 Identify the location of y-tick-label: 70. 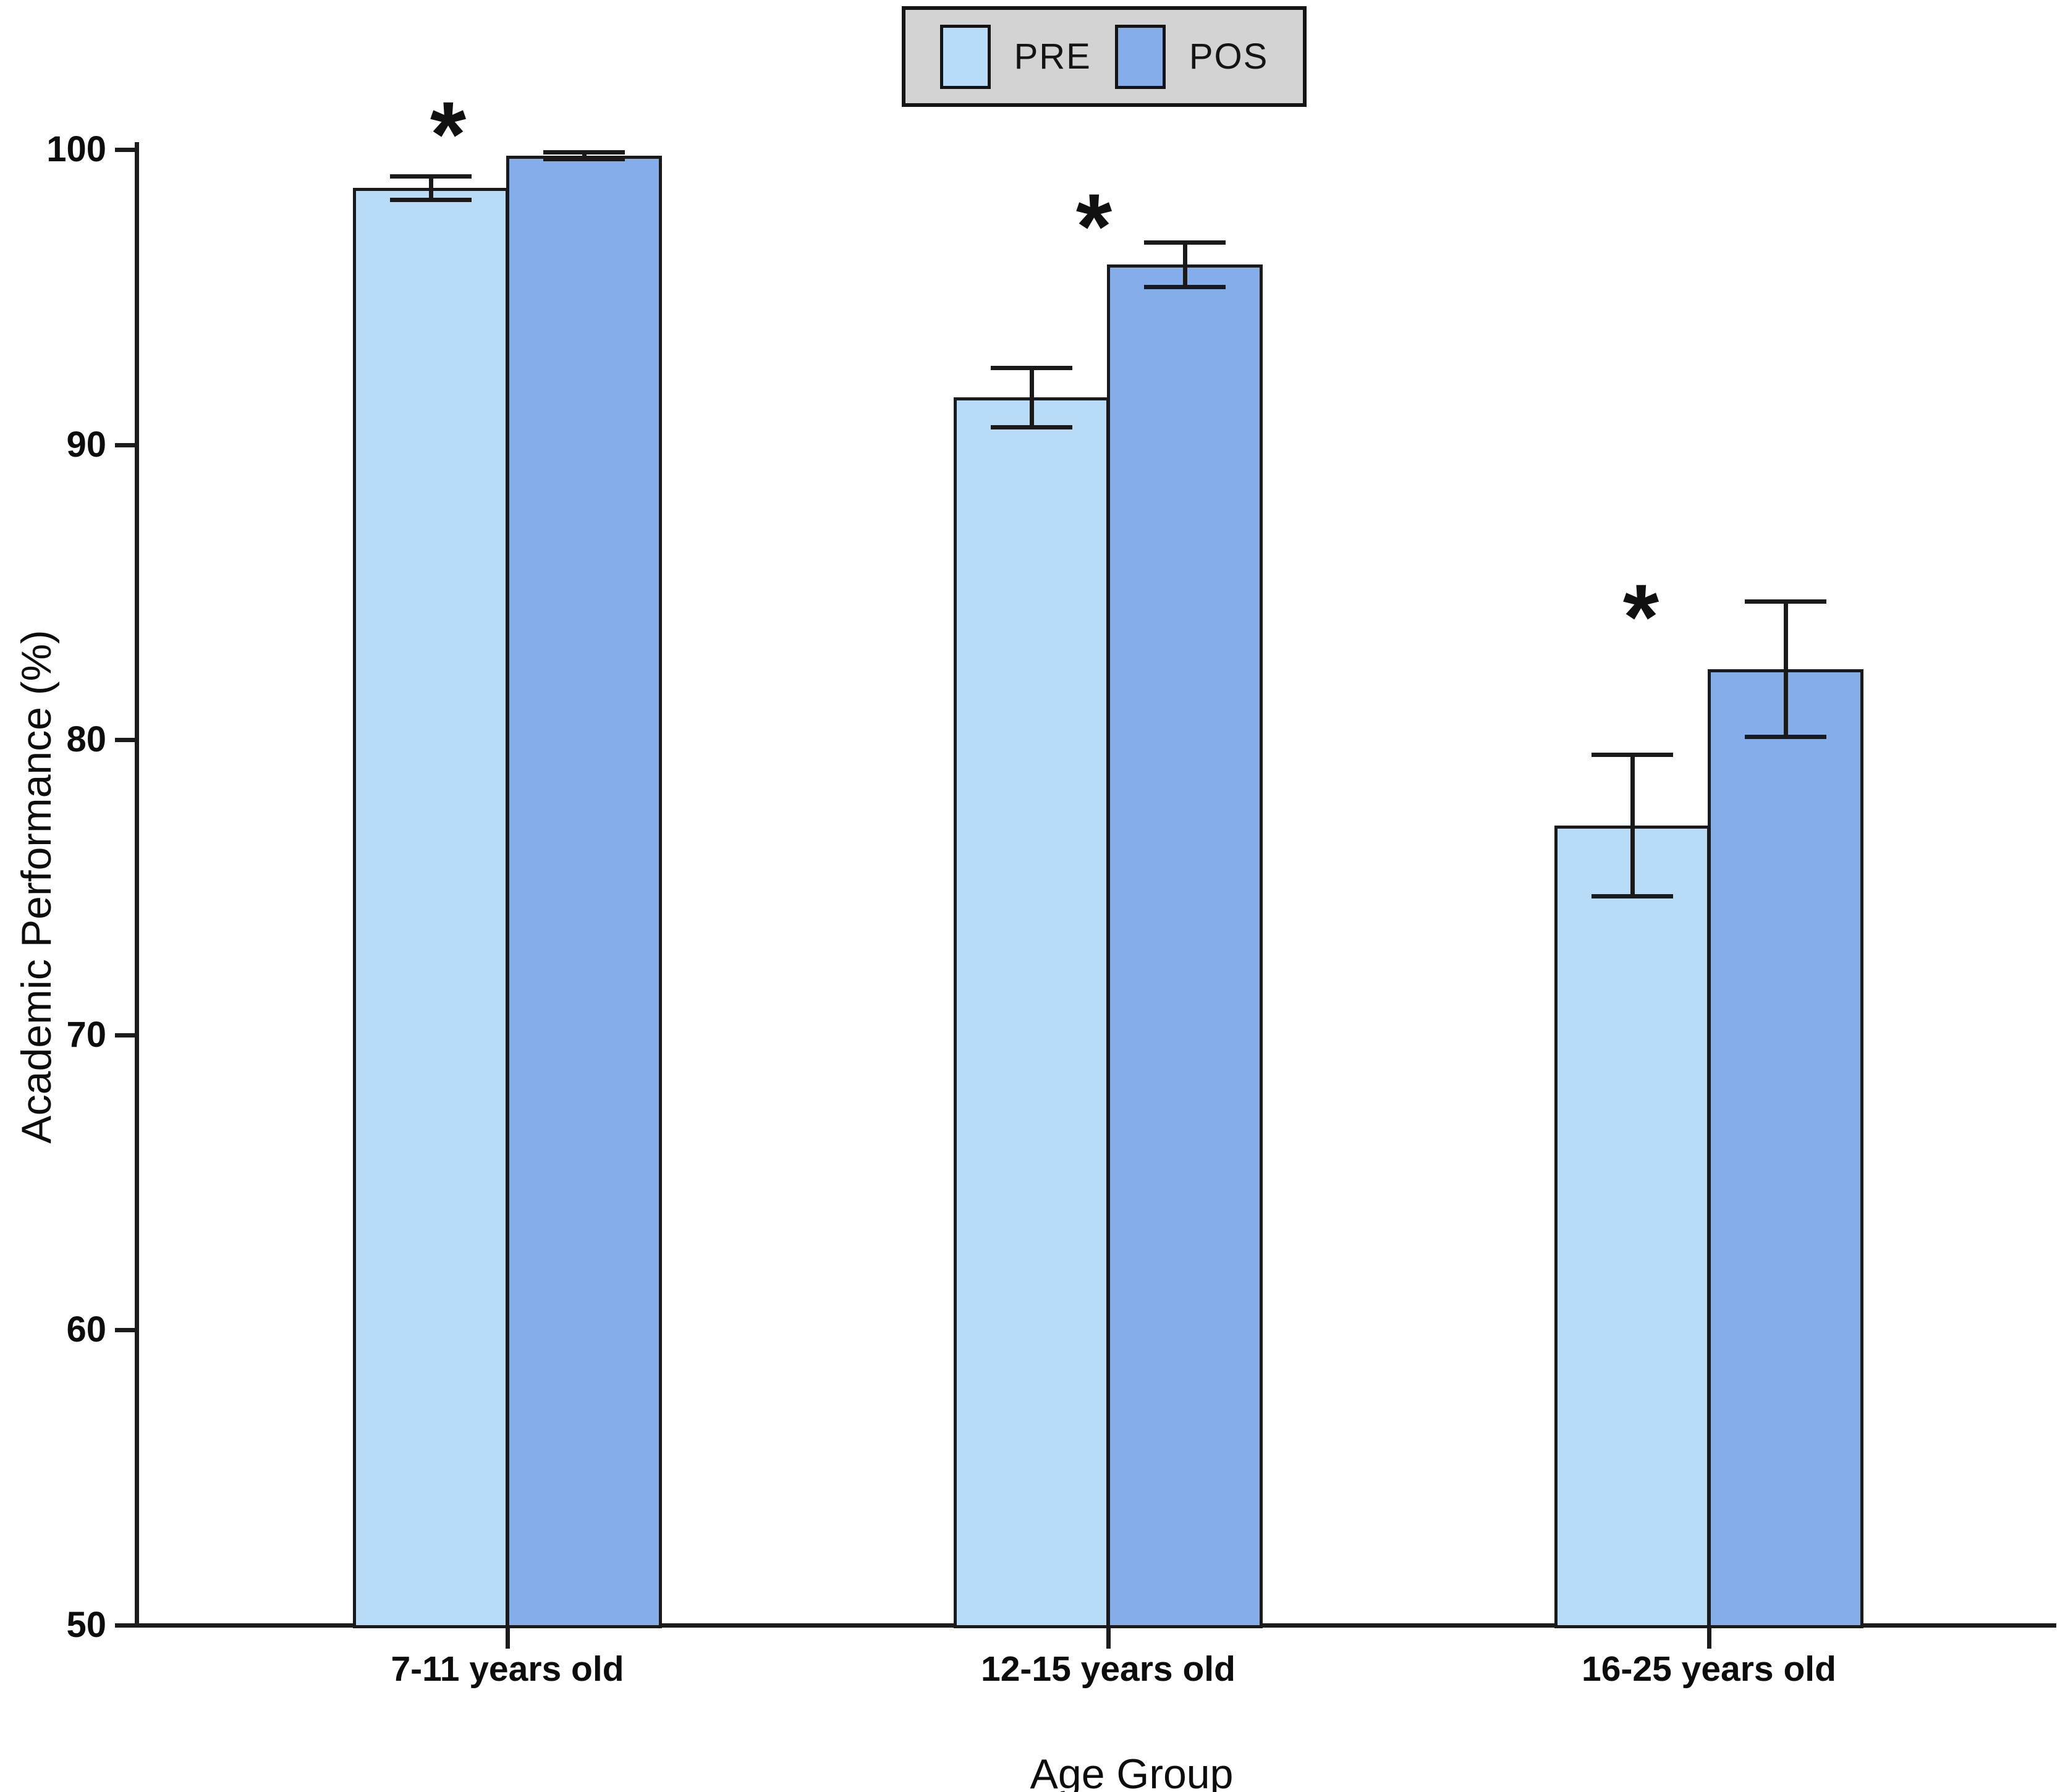
(86, 1034).